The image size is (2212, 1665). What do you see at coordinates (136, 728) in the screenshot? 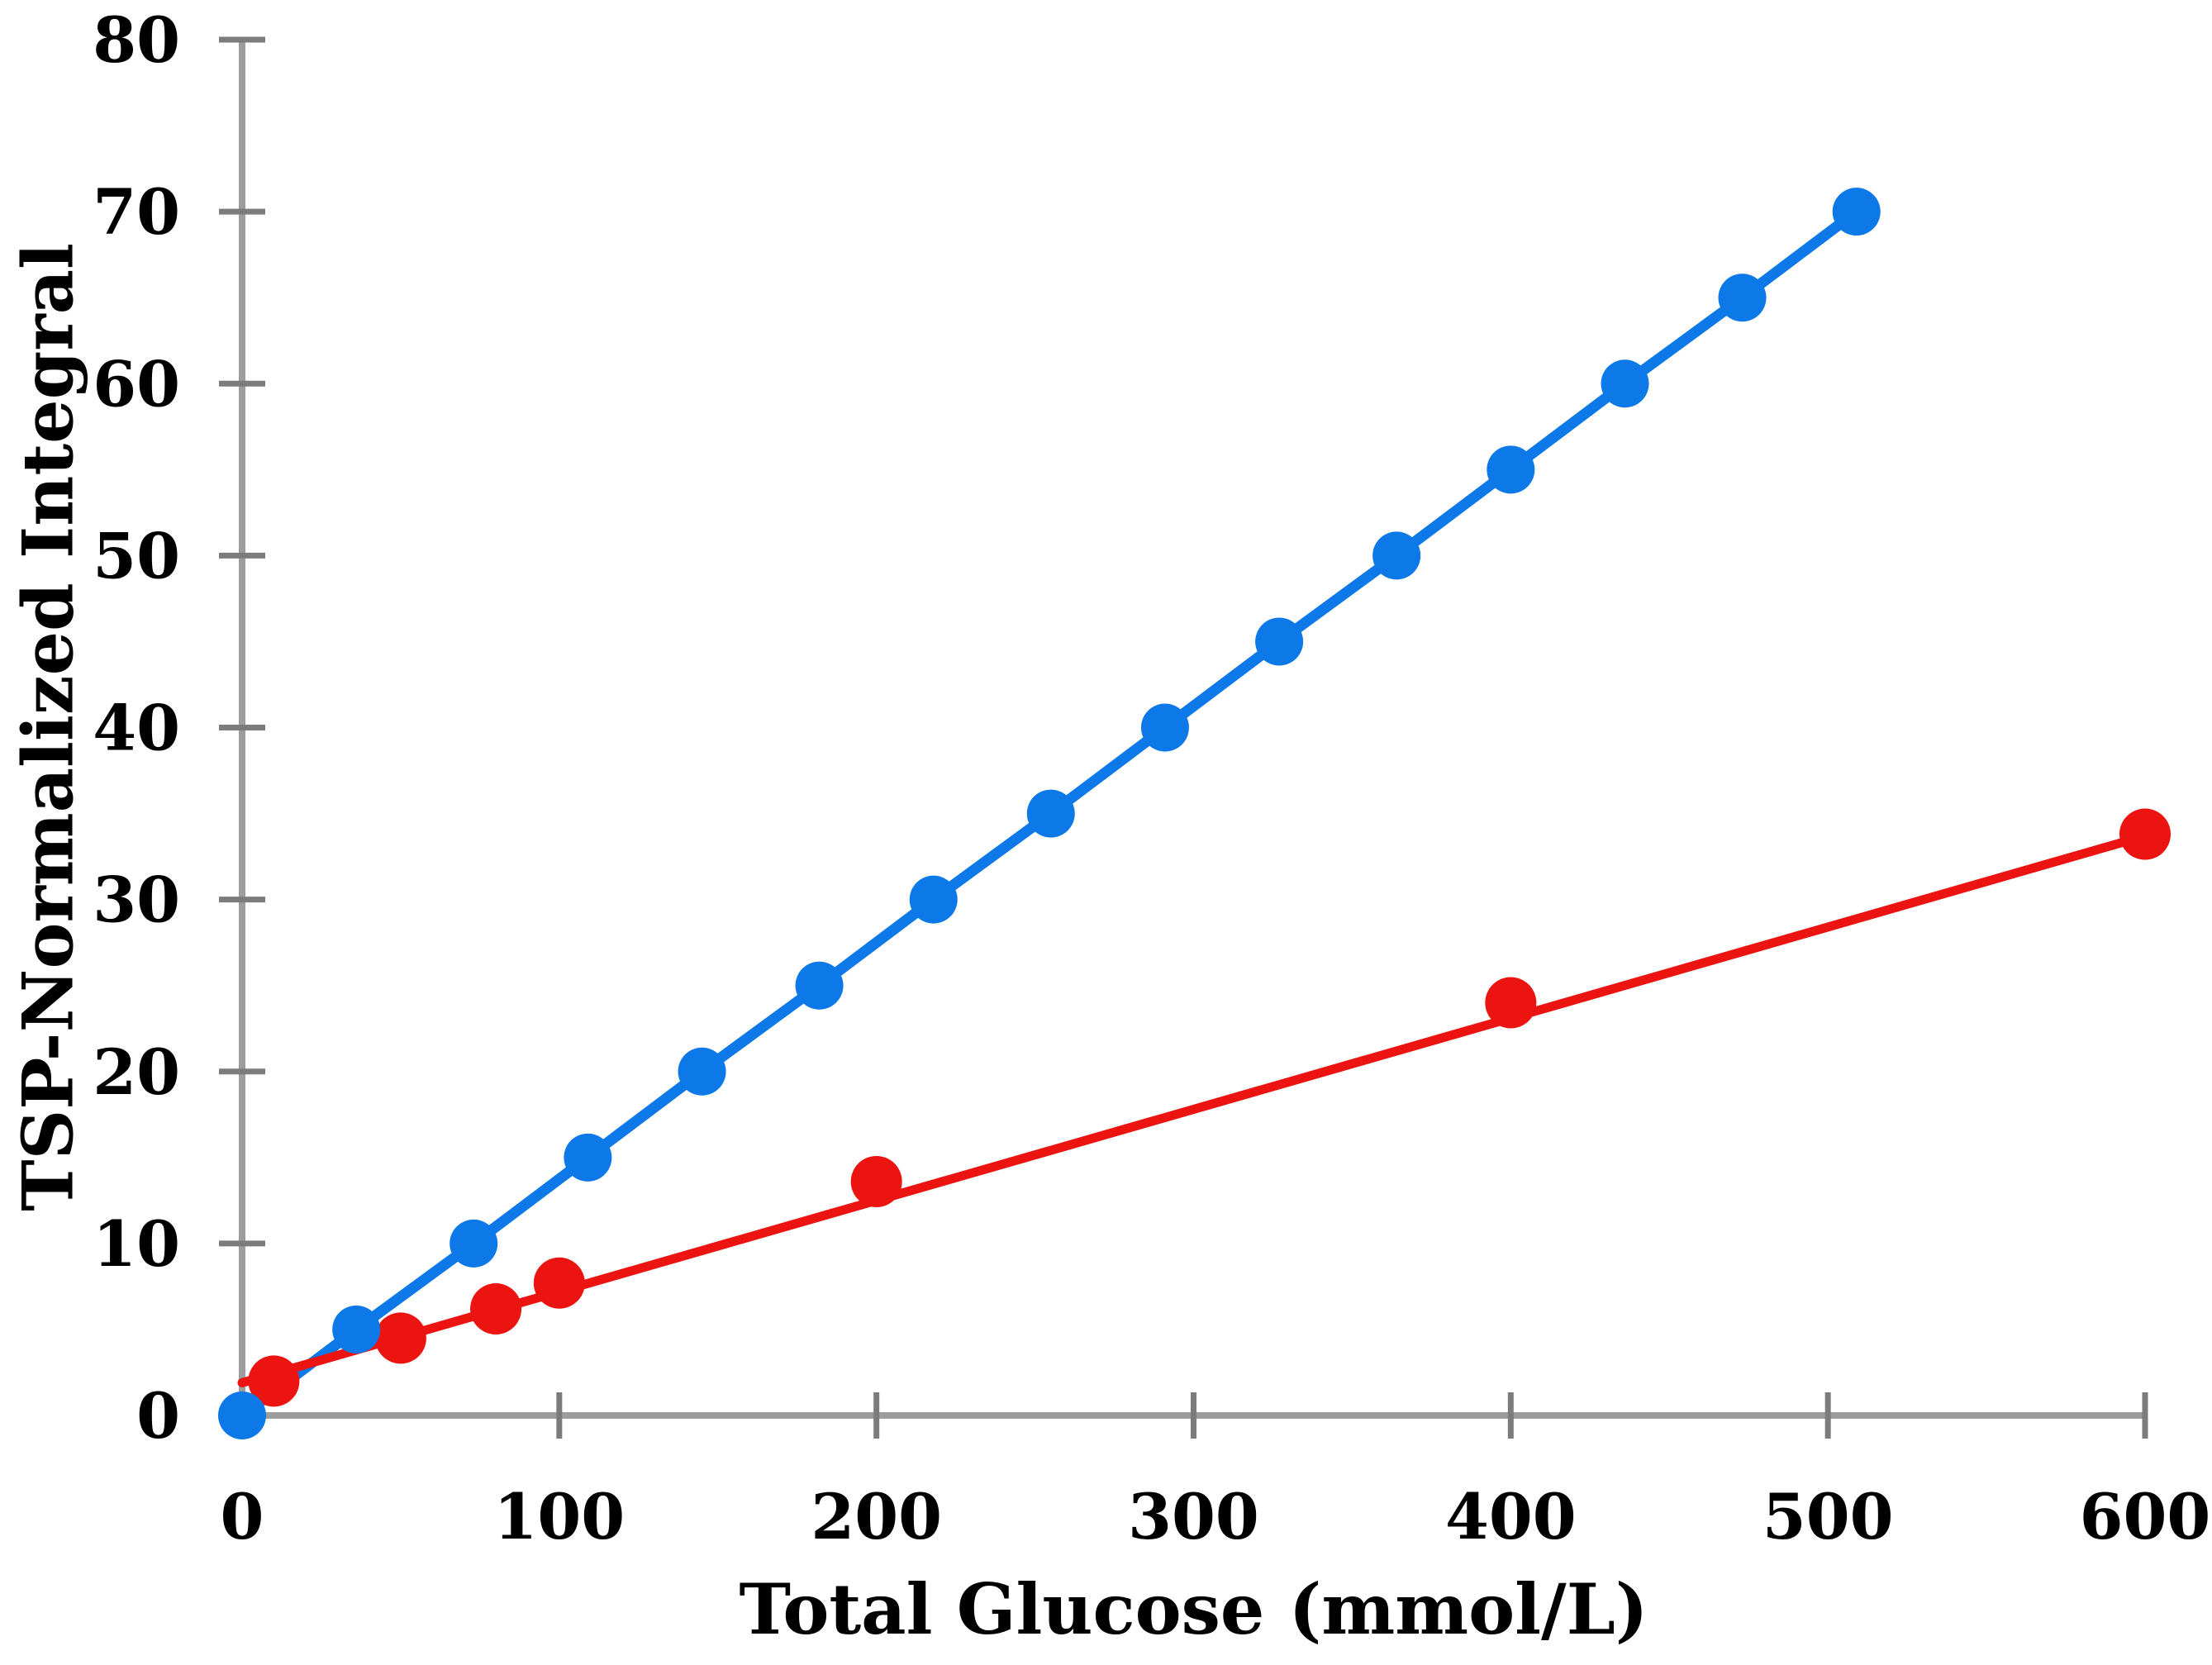
I see `y-tick-label: 40` at bounding box center [136, 728].